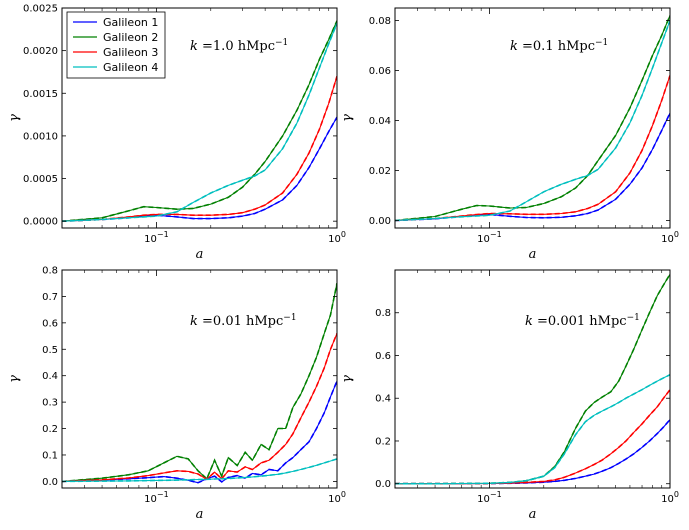 The width and height of the screenshot is (689, 530). I want to click on legend: Galileon 1 Galileon 2 Galileon 3 Galileon 4, so click(116, 45).